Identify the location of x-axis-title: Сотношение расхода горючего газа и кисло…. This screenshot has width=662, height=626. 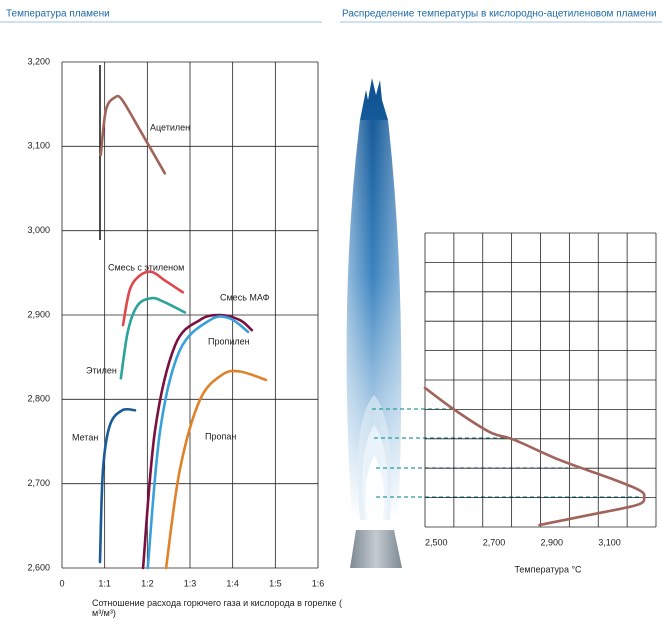
(217, 608).